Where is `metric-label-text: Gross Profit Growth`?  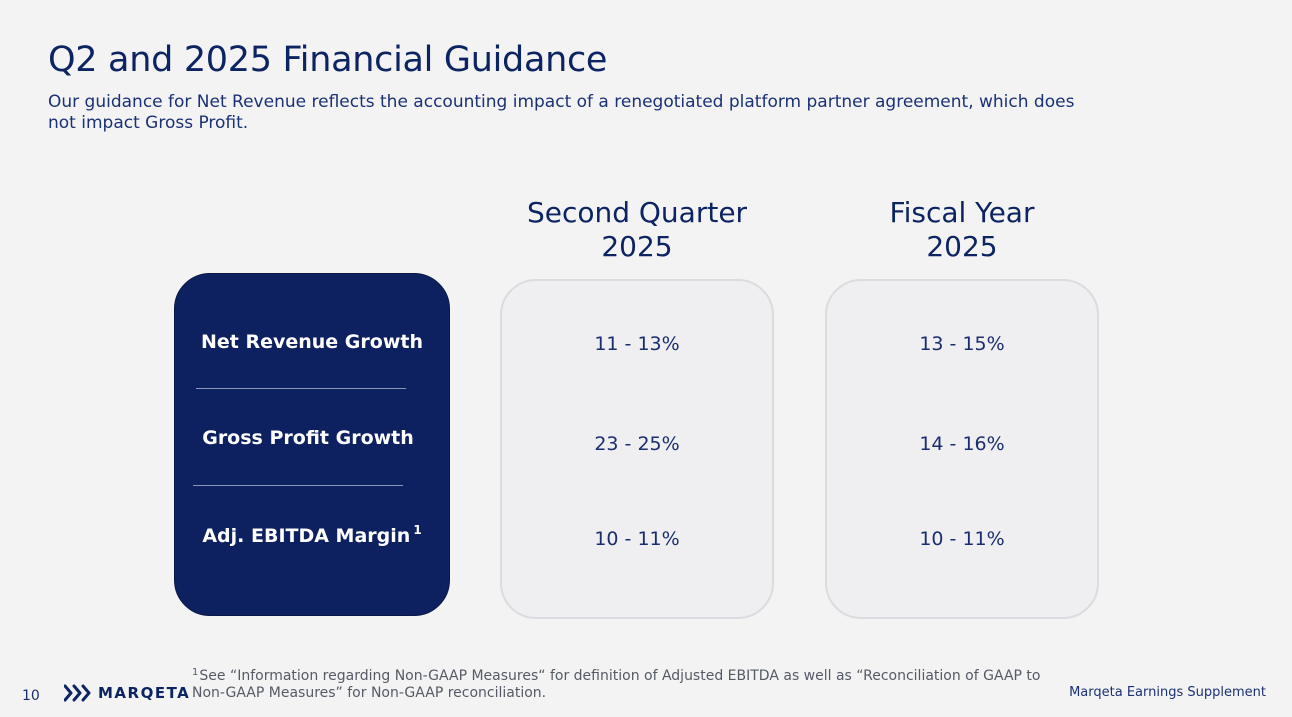 metric-label-text: Gross Profit Growth is located at coordinates (308, 438).